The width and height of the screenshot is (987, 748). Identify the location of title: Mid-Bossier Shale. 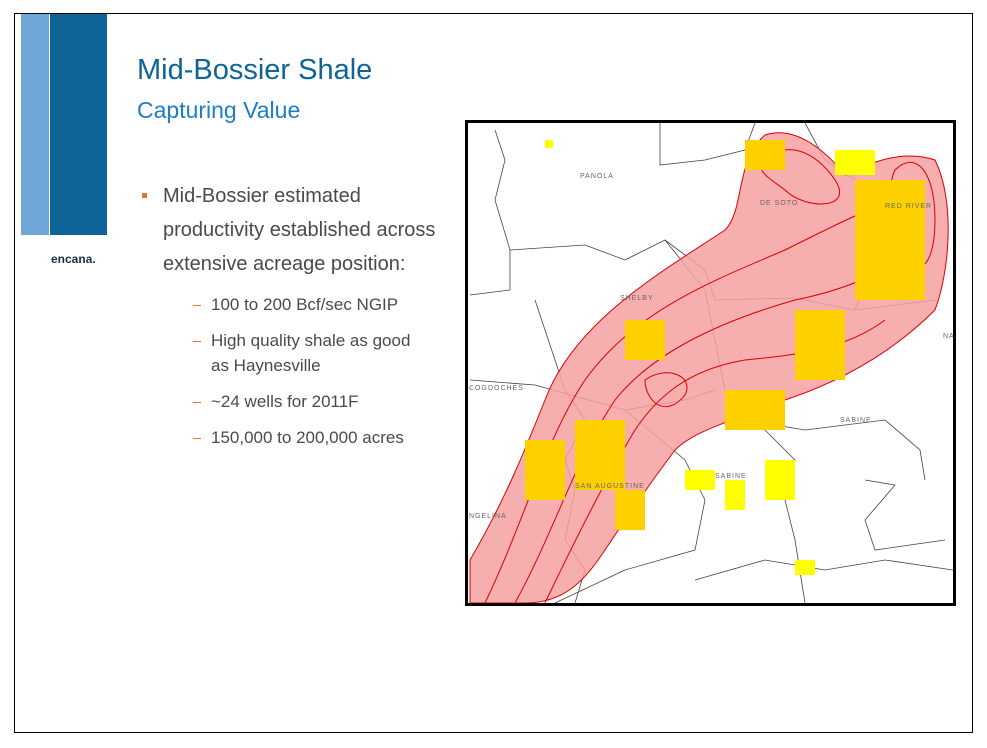
(255, 70).